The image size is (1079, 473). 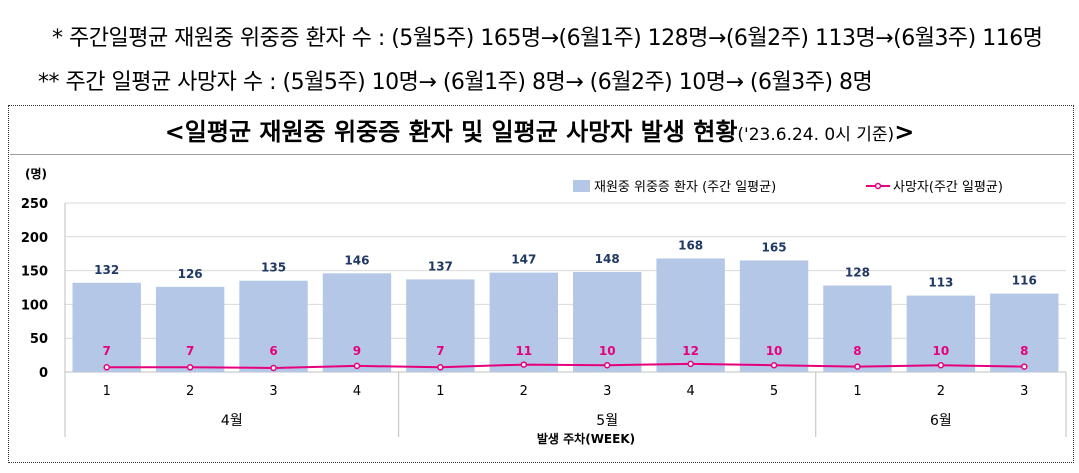 What do you see at coordinates (941, 421) in the screenshot?
I see `month-label: 6월` at bounding box center [941, 421].